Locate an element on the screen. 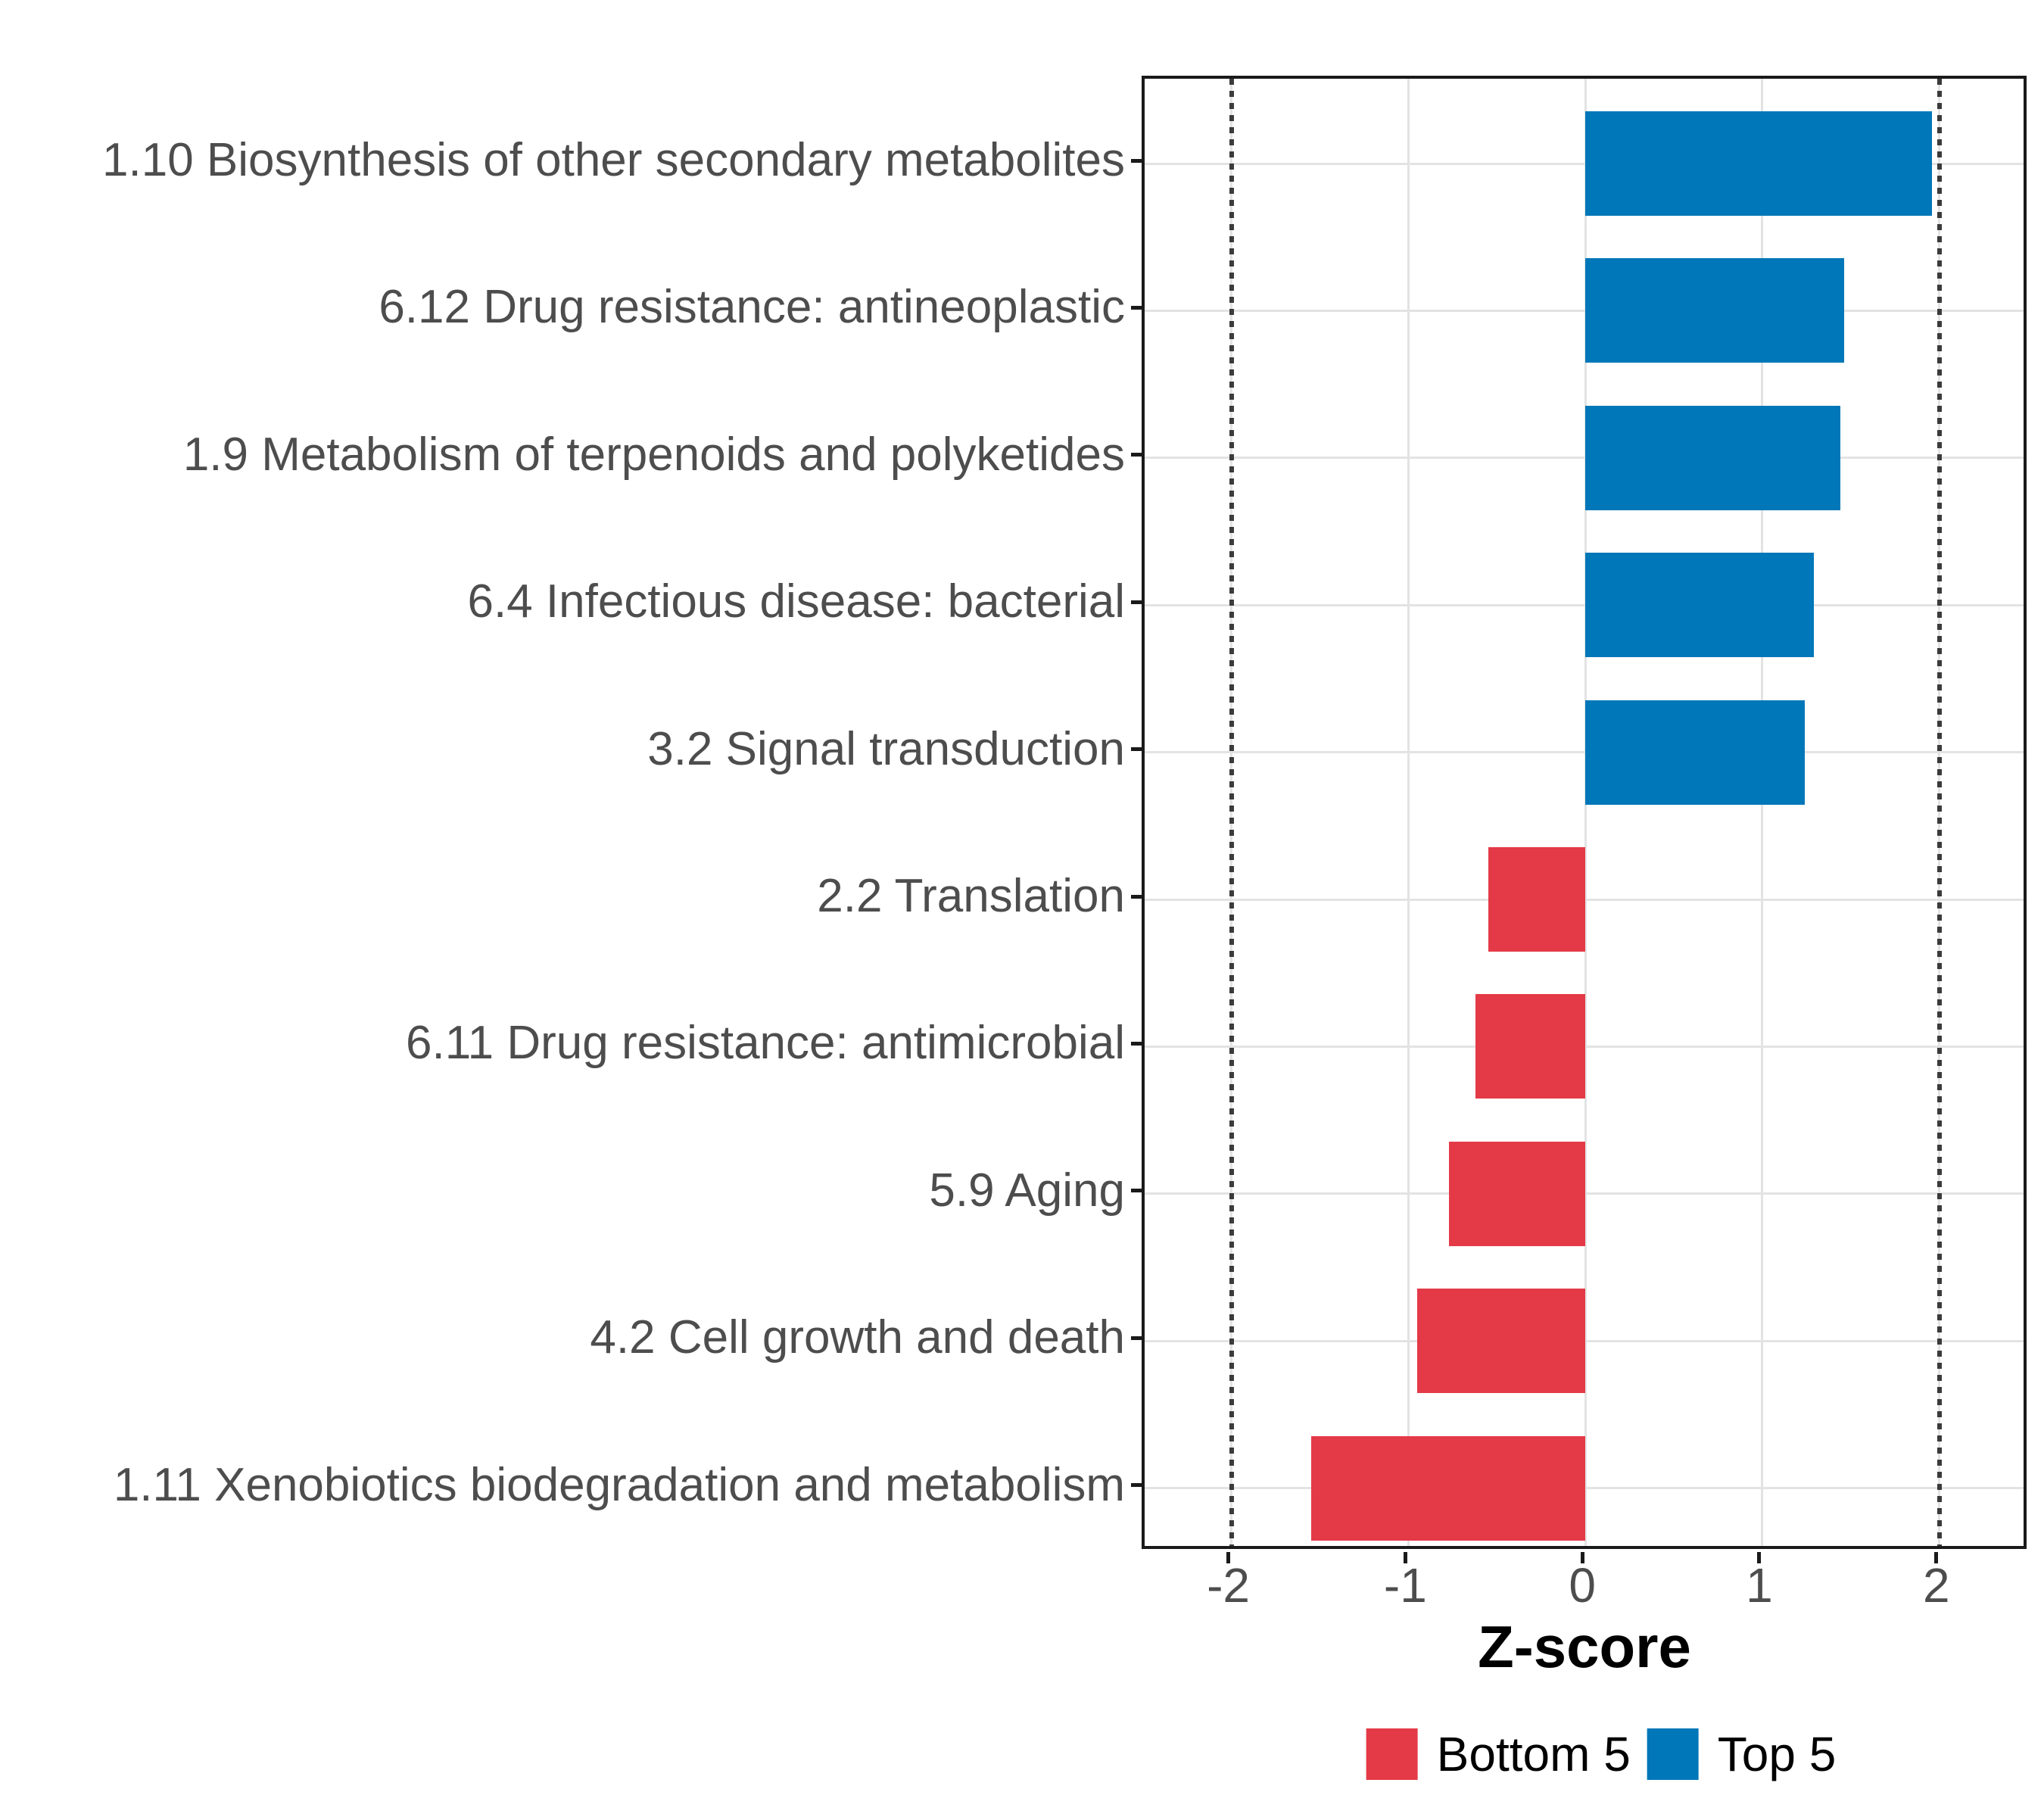 This screenshot has height=1817, width=2044. reference-line--2 is located at coordinates (1231, 812).